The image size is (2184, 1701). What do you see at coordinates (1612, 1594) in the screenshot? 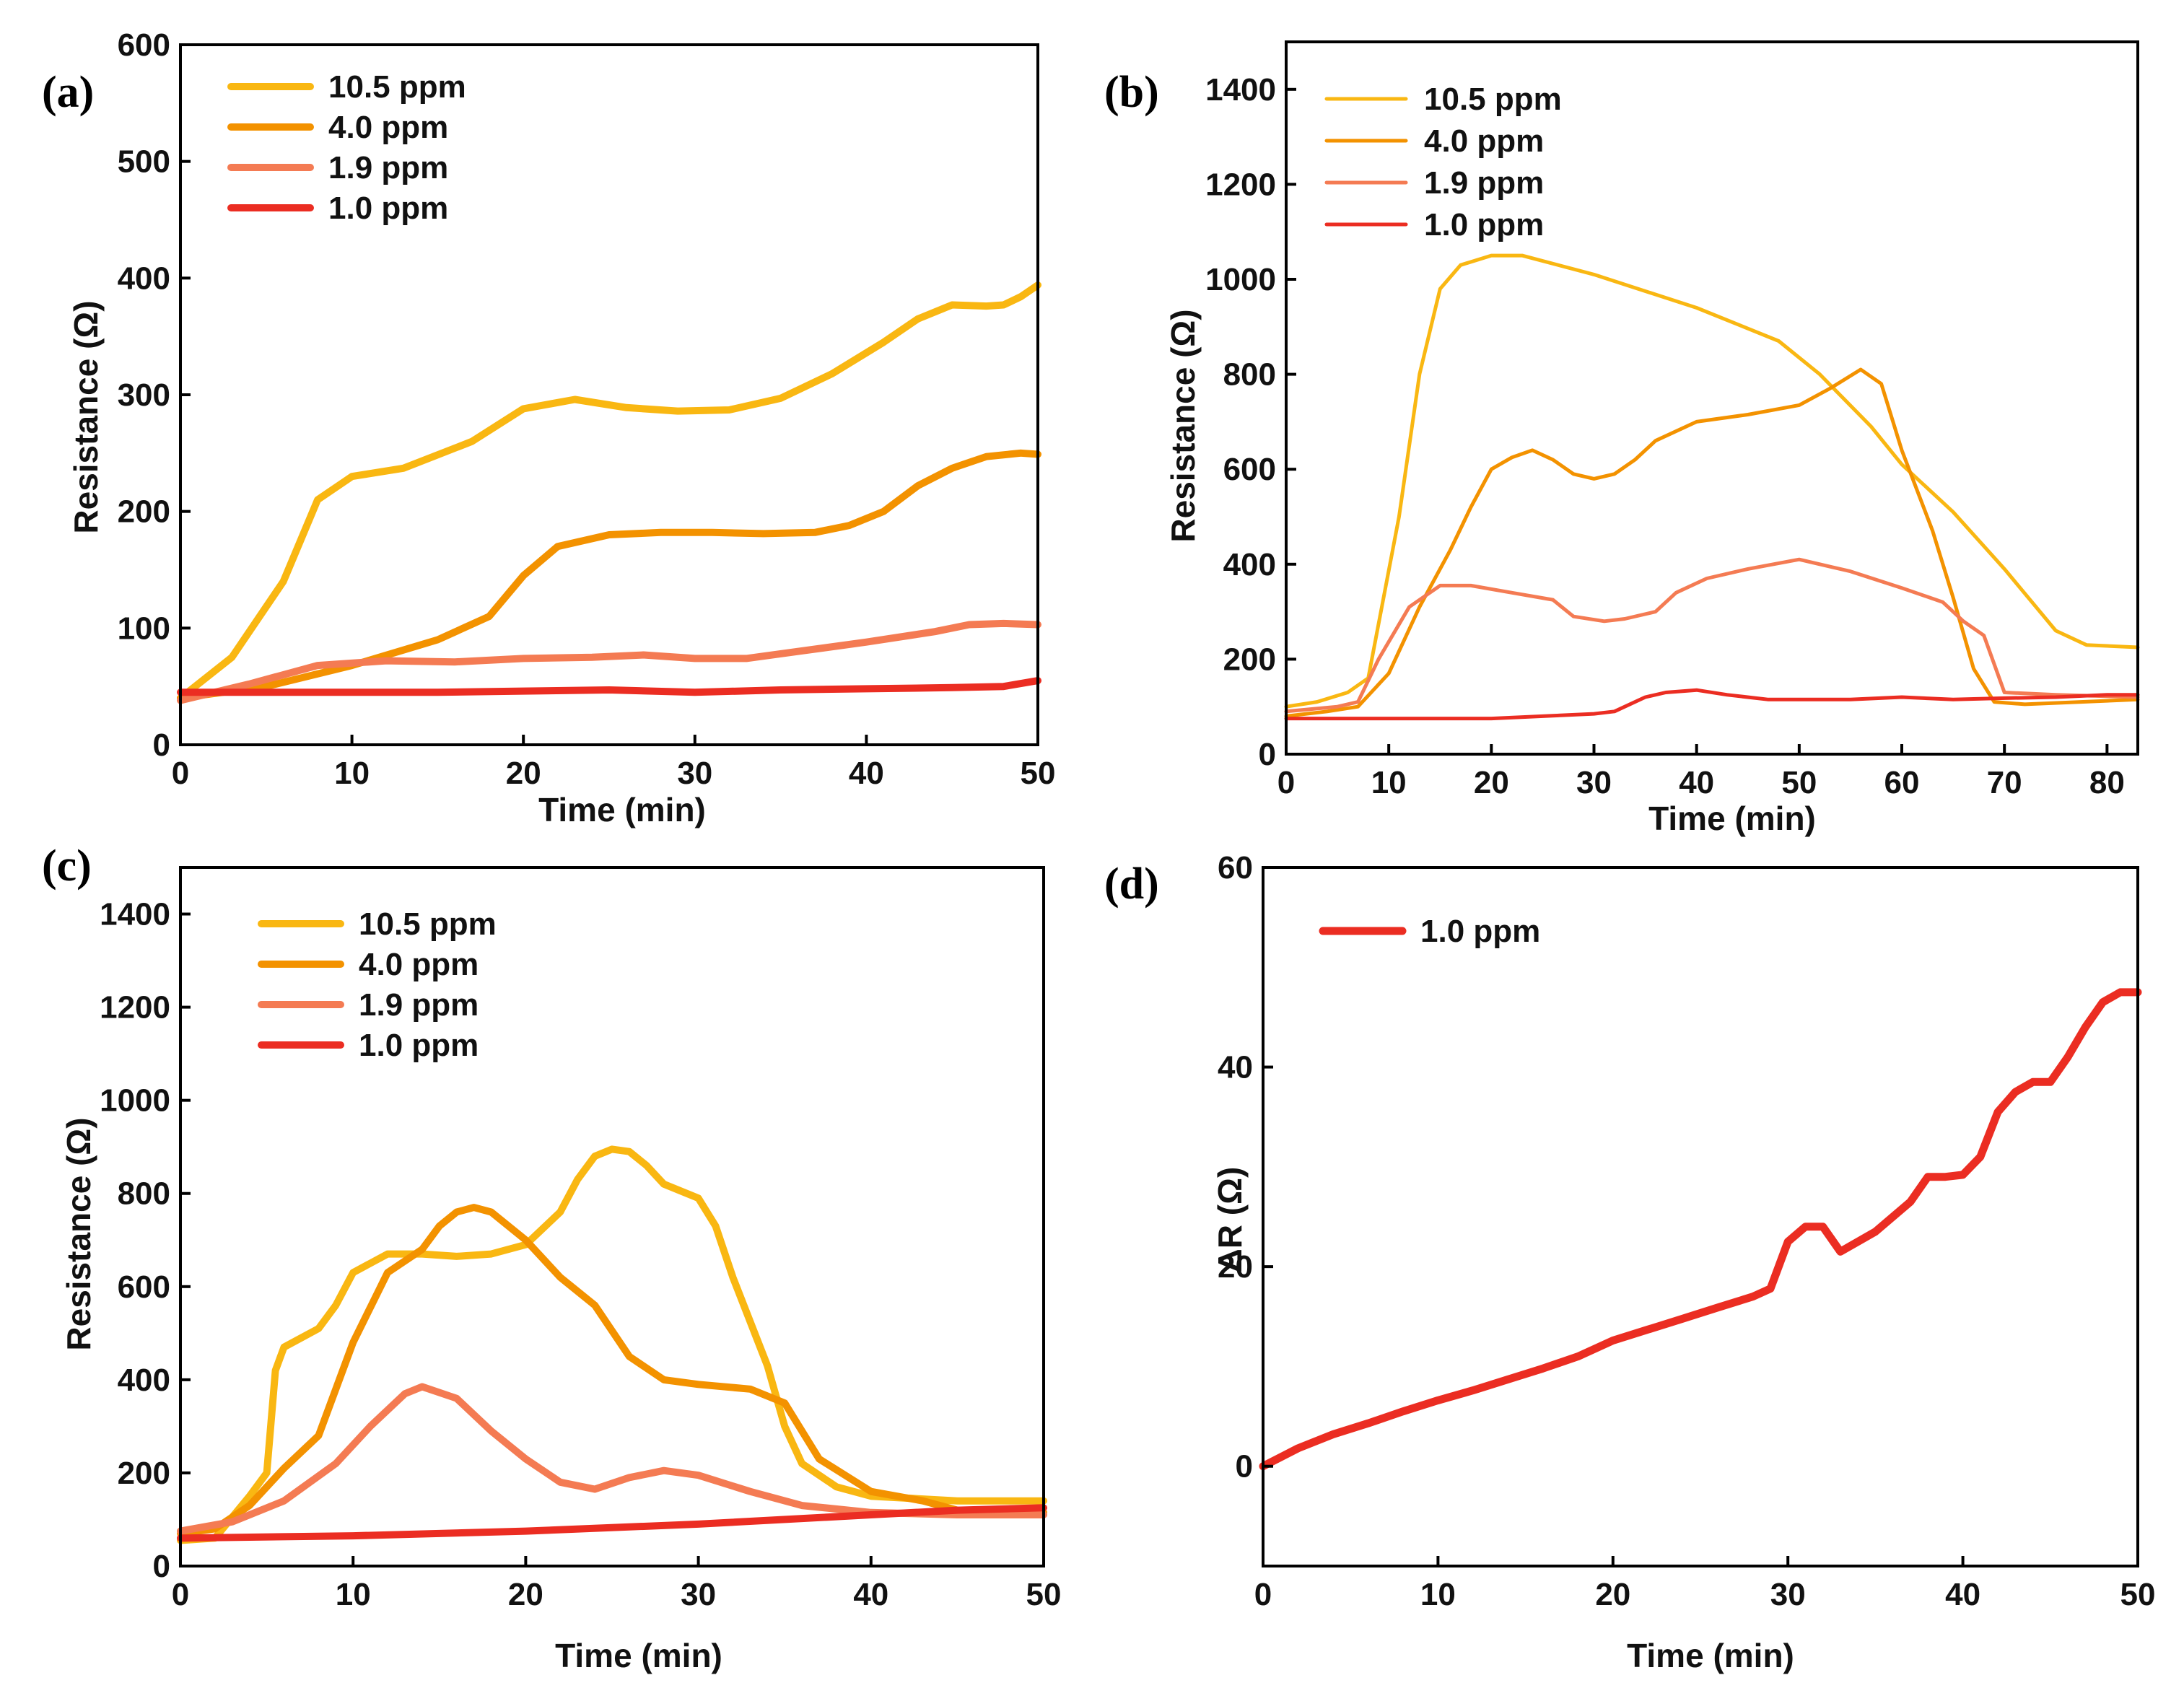
I see `panel-d-x-tick-label: 20` at bounding box center [1612, 1594].